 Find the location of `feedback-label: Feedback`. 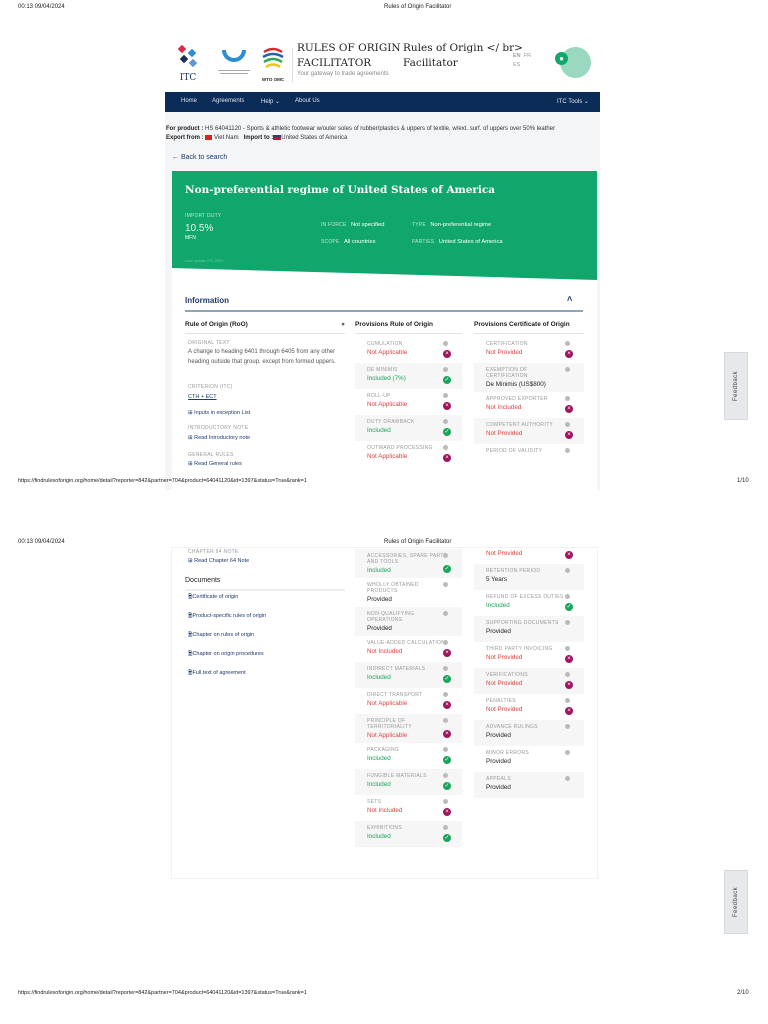

feedback-label: Feedback is located at coordinates (736, 386).